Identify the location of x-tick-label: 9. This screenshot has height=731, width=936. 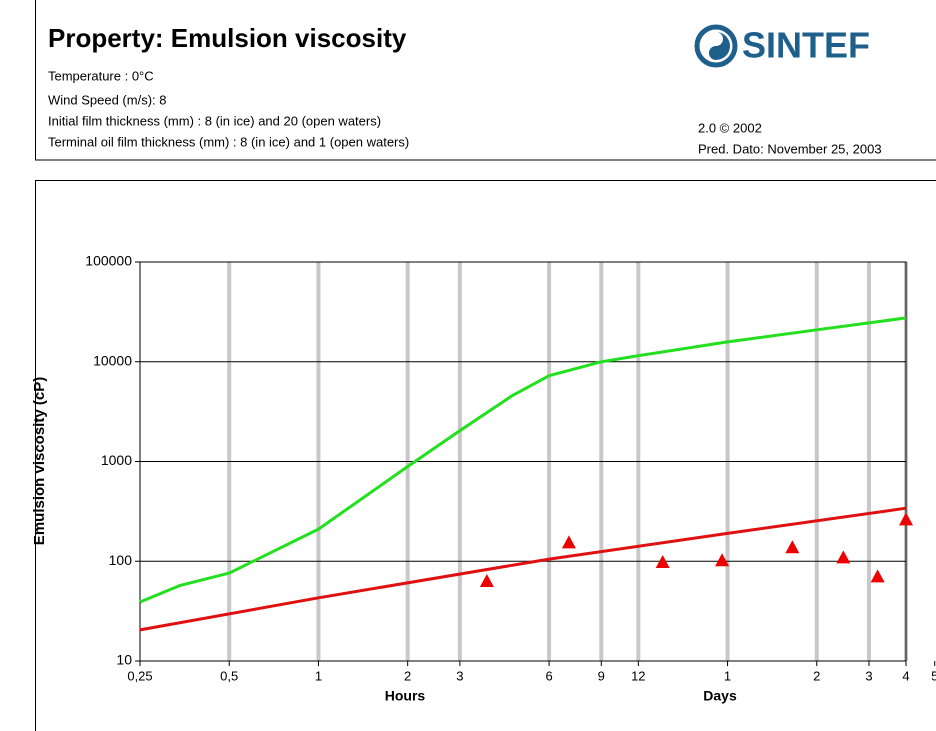
(601, 675).